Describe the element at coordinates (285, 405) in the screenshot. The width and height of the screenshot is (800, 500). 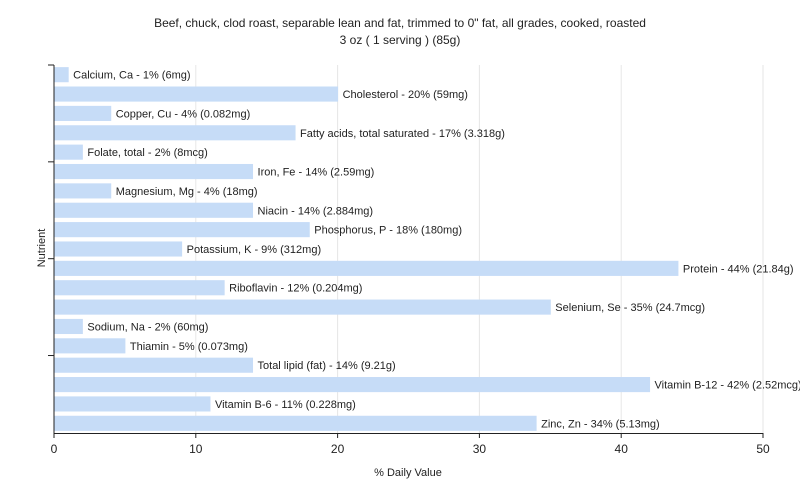
I see `bar-value-label: Vitamin B-6 - 11% (0.228mg)` at that location.